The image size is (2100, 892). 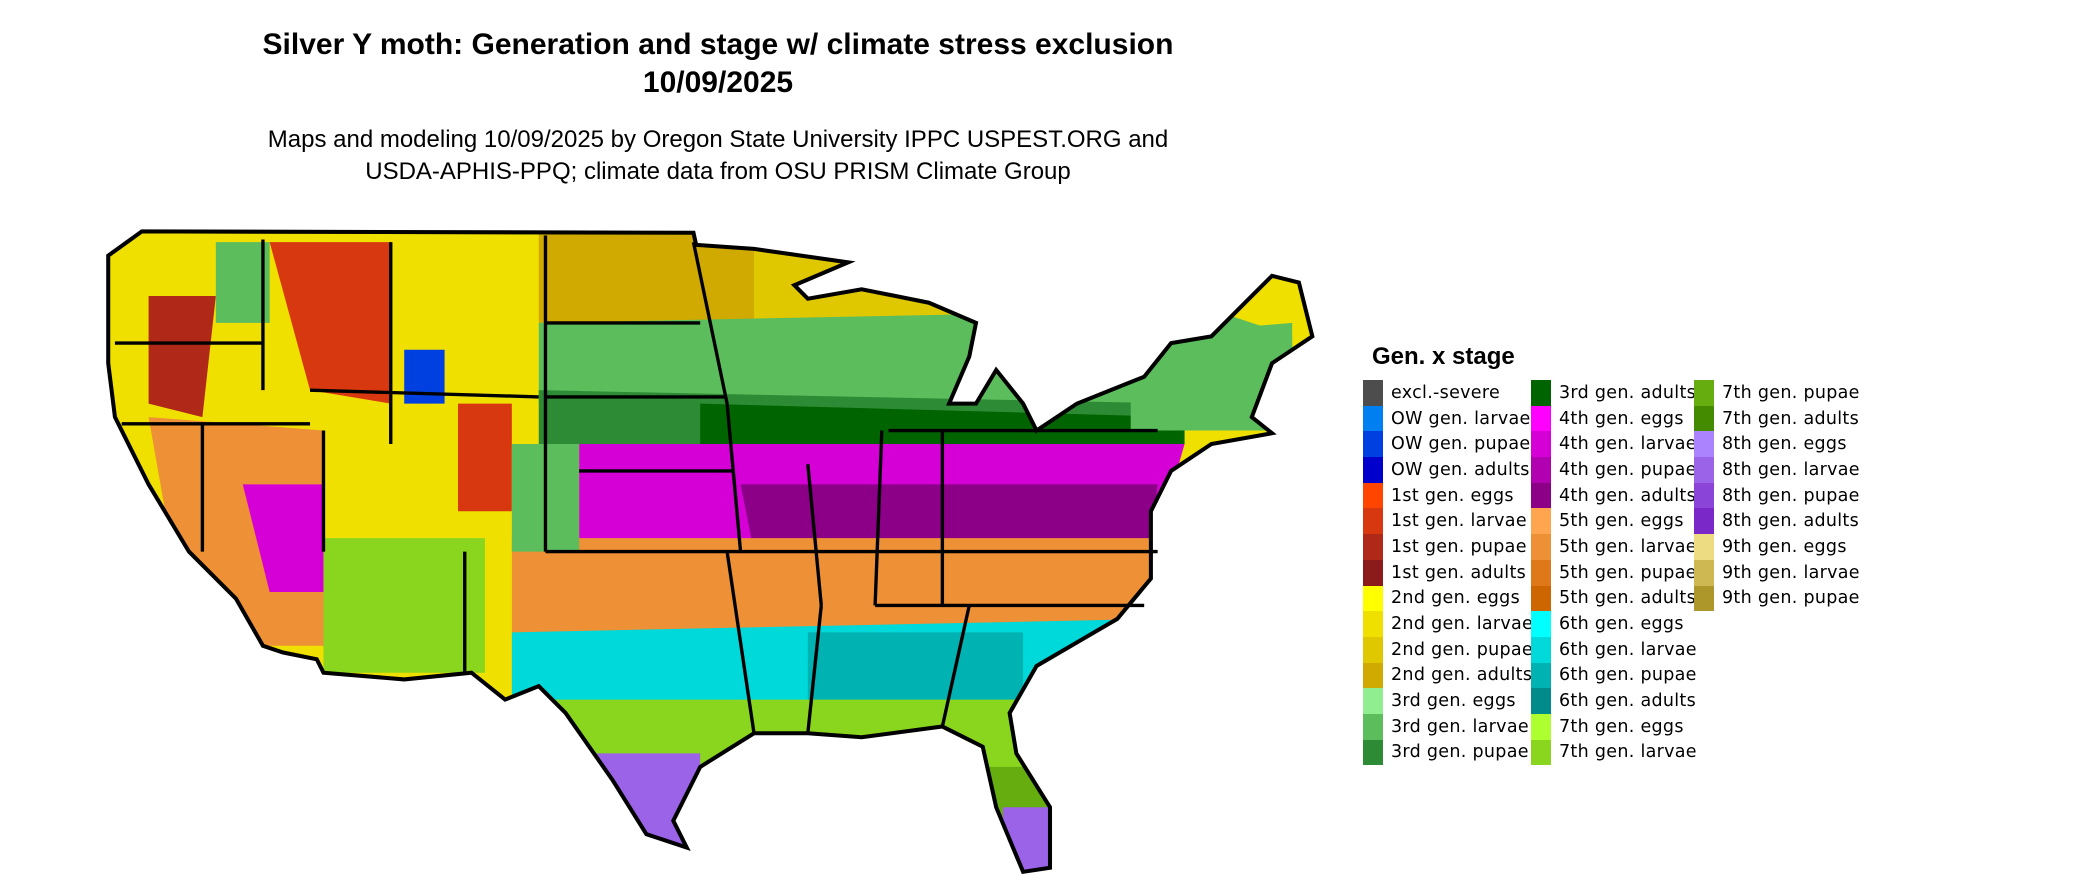 I want to click on legend-item: 2nd gen. adults, so click(x=1448, y=675).